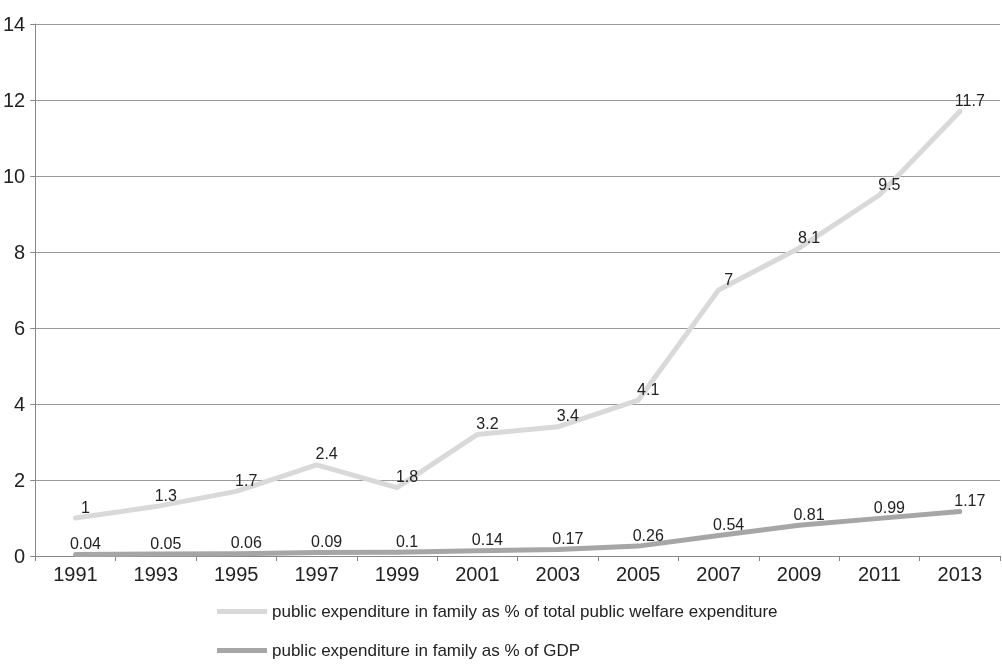 The width and height of the screenshot is (1002, 672). Describe the element at coordinates (889, 184) in the screenshot. I see `data-label: 9.5` at that location.